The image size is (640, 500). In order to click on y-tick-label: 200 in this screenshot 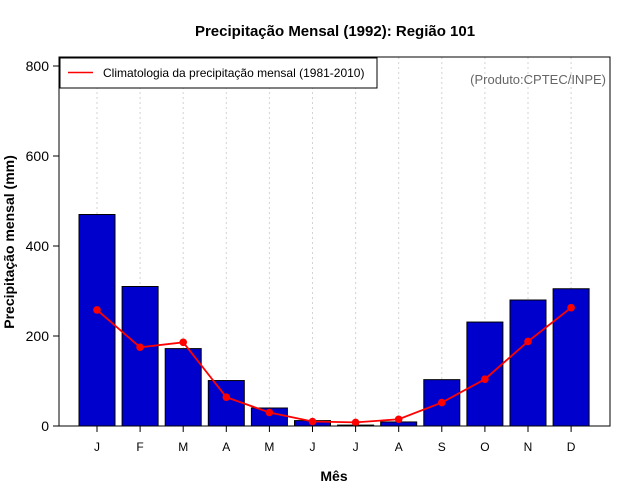, I will do `click(38, 336)`.